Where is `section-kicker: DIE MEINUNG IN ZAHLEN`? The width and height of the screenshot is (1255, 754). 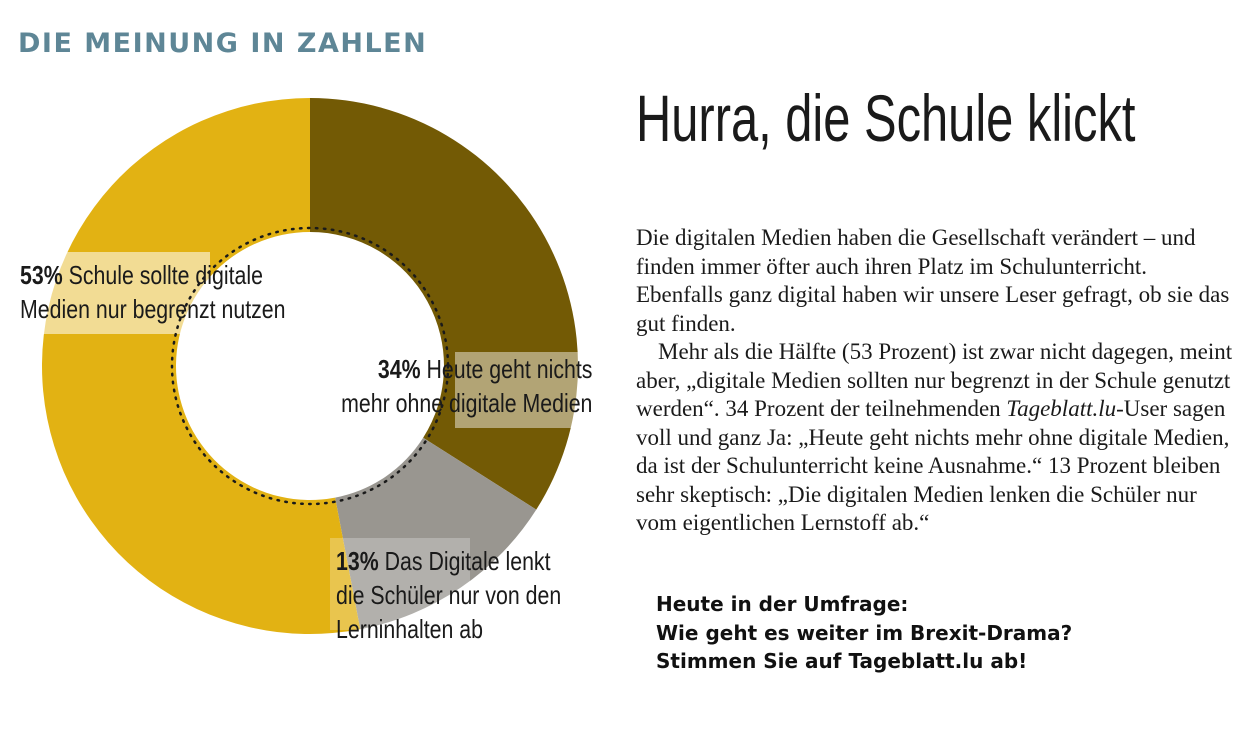
section-kicker: DIE MEINUNG IN ZAHLEN is located at coordinates (223, 43).